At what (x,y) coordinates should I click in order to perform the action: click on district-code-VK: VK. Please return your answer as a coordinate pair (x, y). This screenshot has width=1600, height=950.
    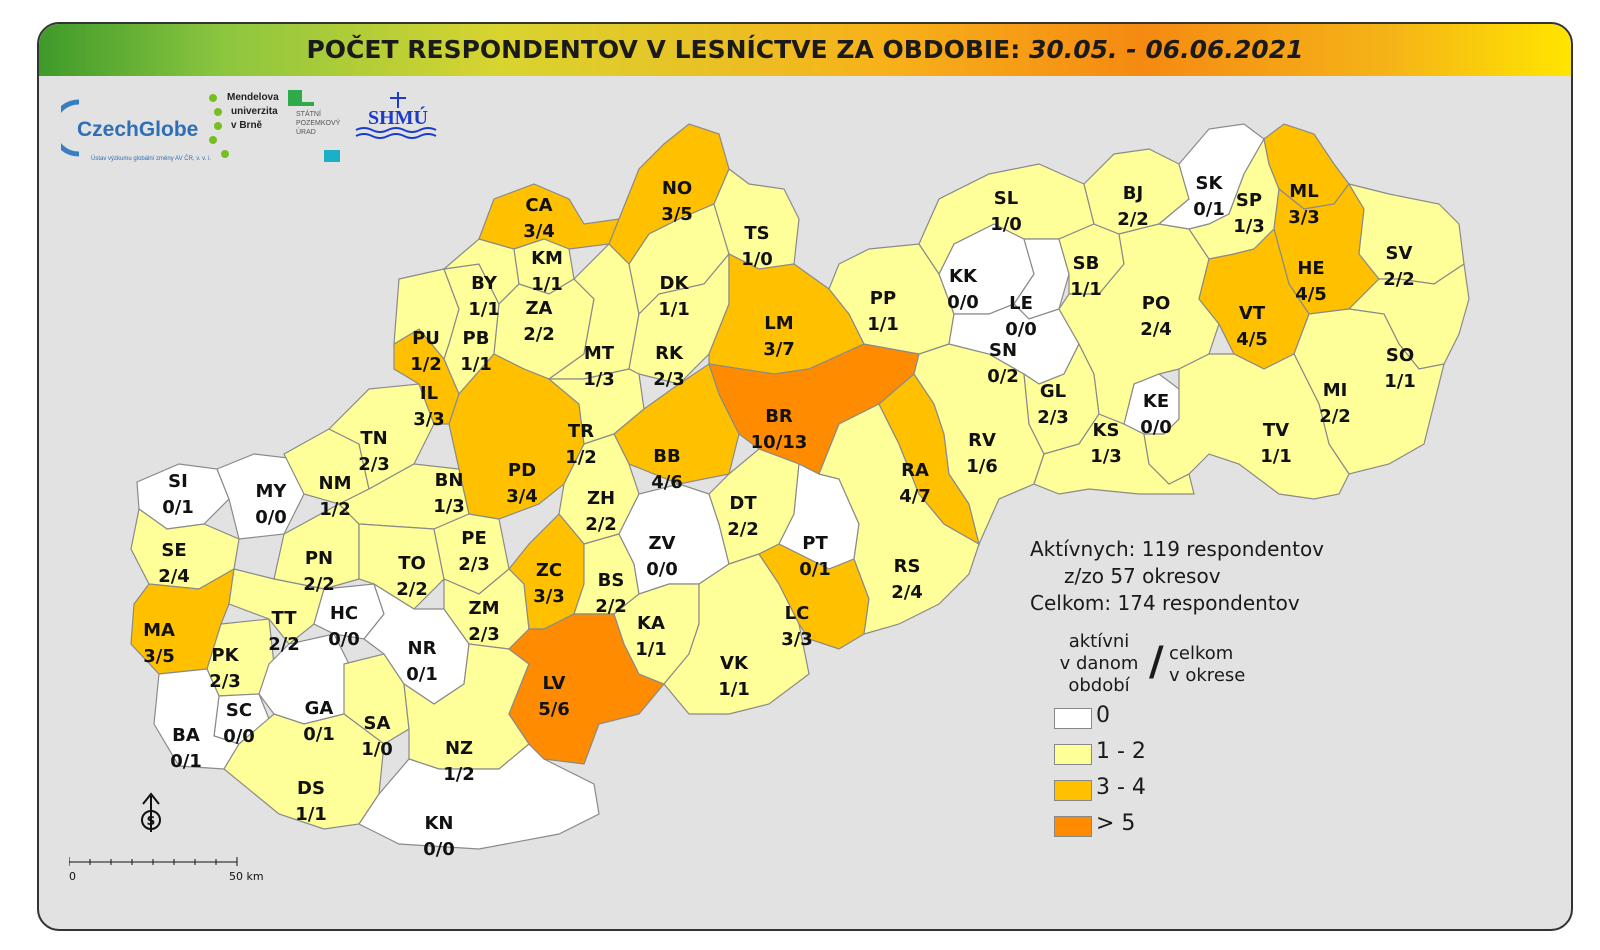
    Looking at the image, I should click on (734, 663).